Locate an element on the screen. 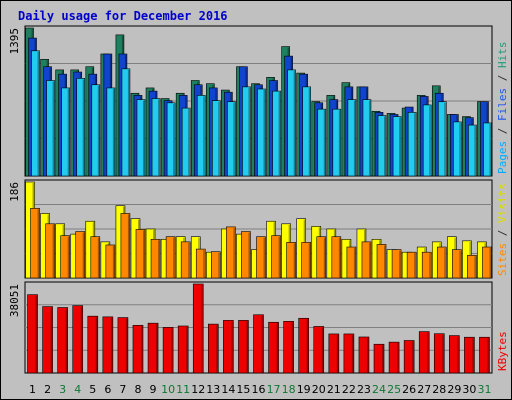 This screenshot has width=512, height=400. series-legend: Pages / Files / Hits is located at coordinates (502, 108).